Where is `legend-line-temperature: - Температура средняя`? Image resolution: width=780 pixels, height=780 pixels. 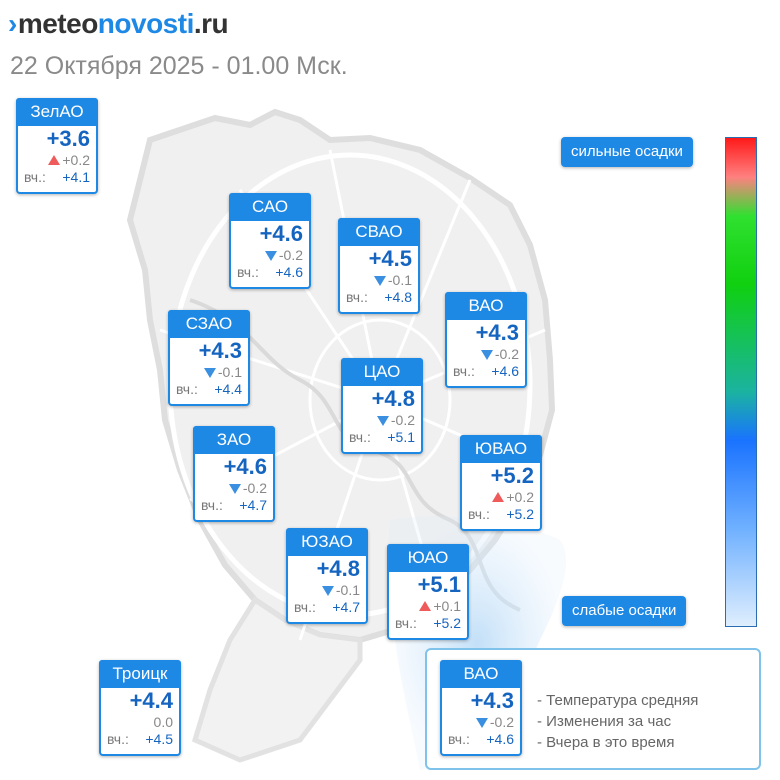
legend-line-temperature: - Температура средняя is located at coordinates (618, 700).